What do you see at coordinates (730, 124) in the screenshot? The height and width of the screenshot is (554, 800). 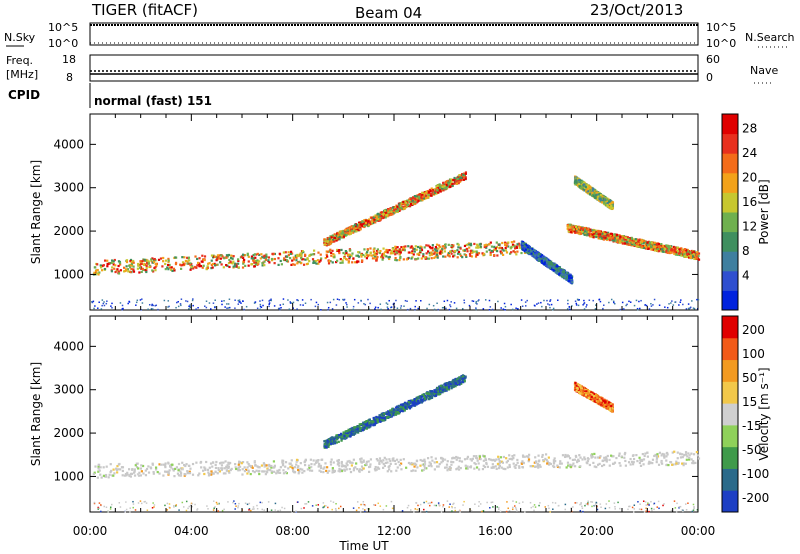 I see `colorbar-swatch` at bounding box center [730, 124].